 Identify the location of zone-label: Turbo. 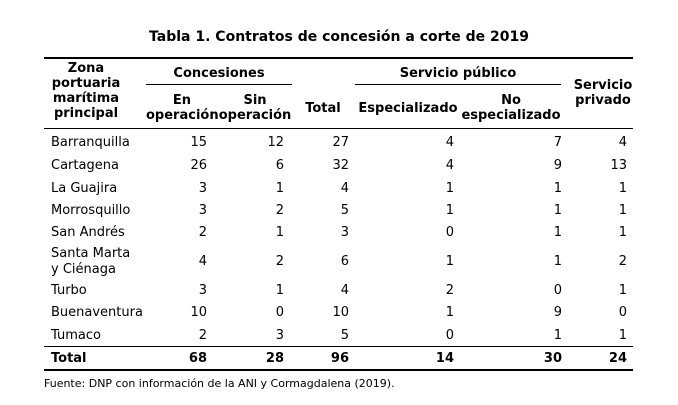
(69, 291).